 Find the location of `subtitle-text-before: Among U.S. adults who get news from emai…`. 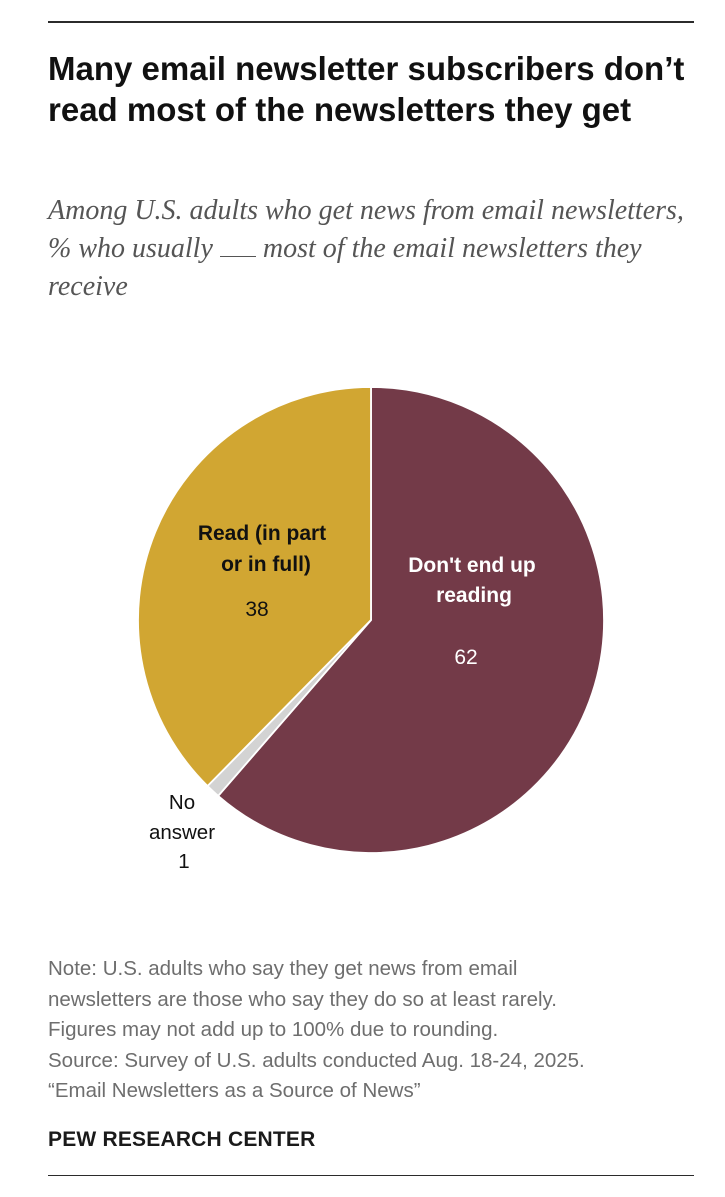

subtitle-text-before: Among U.S. adults who get news from emai… is located at coordinates (366, 229).